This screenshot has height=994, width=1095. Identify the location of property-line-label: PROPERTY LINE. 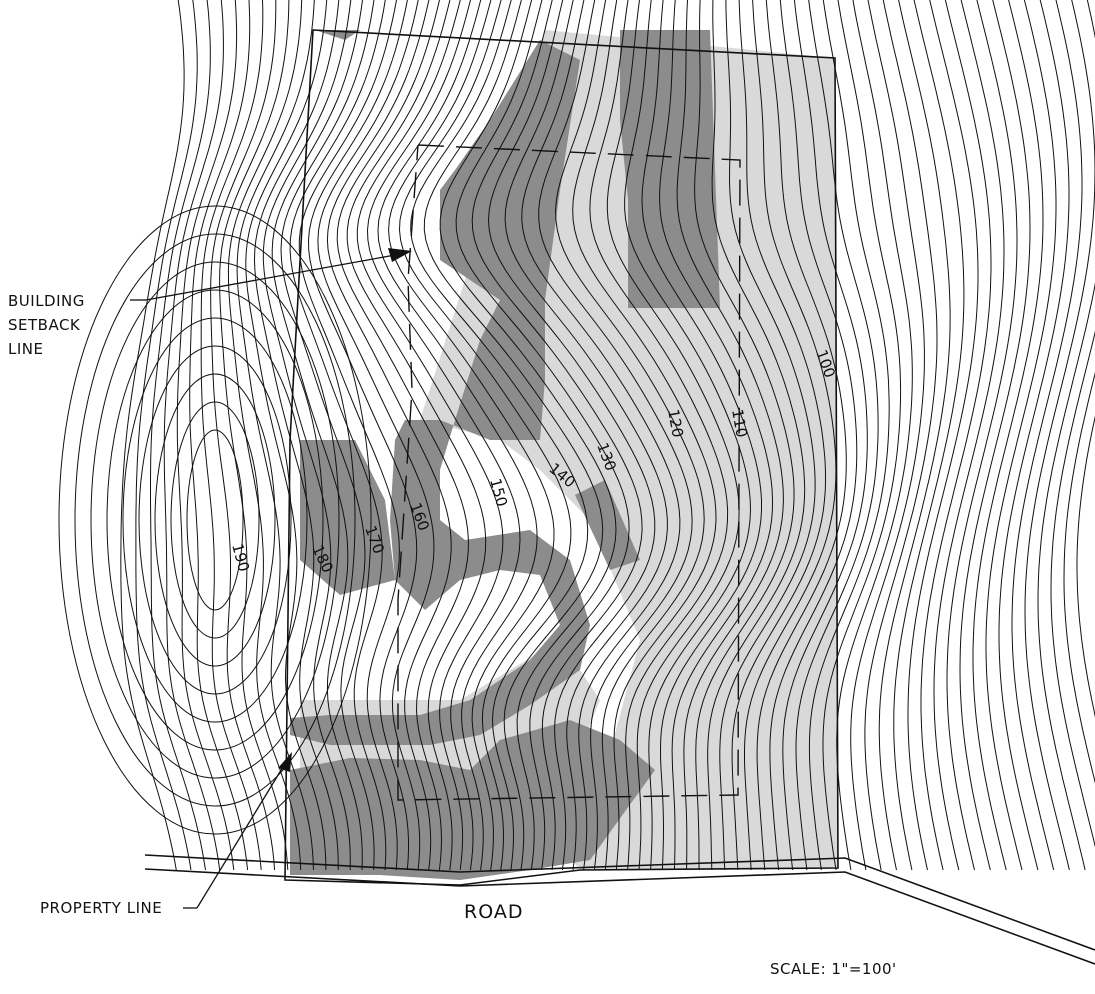
(101, 908).